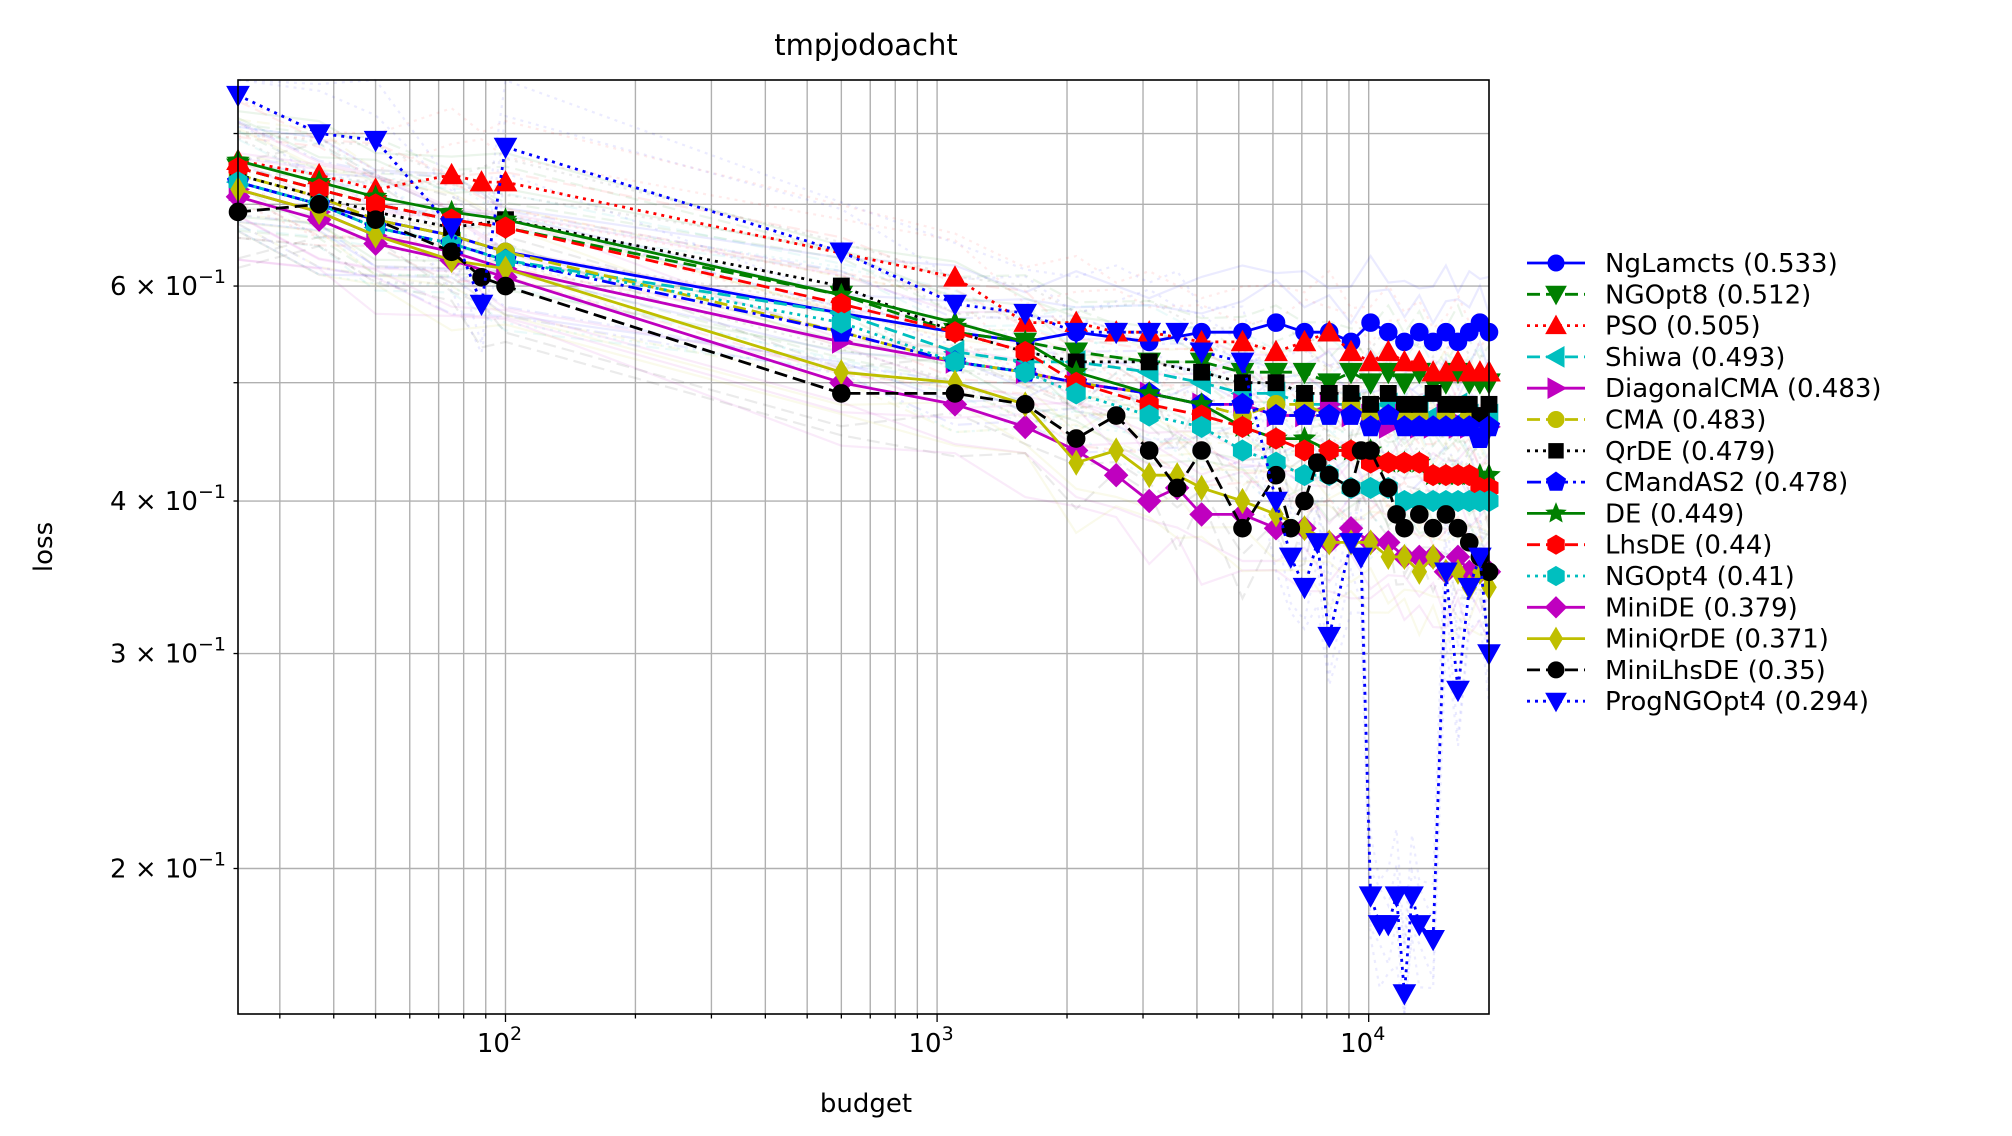  Describe the element at coordinates (499, 1041) in the screenshot. I see `x-tick-label: 10²` at that location.